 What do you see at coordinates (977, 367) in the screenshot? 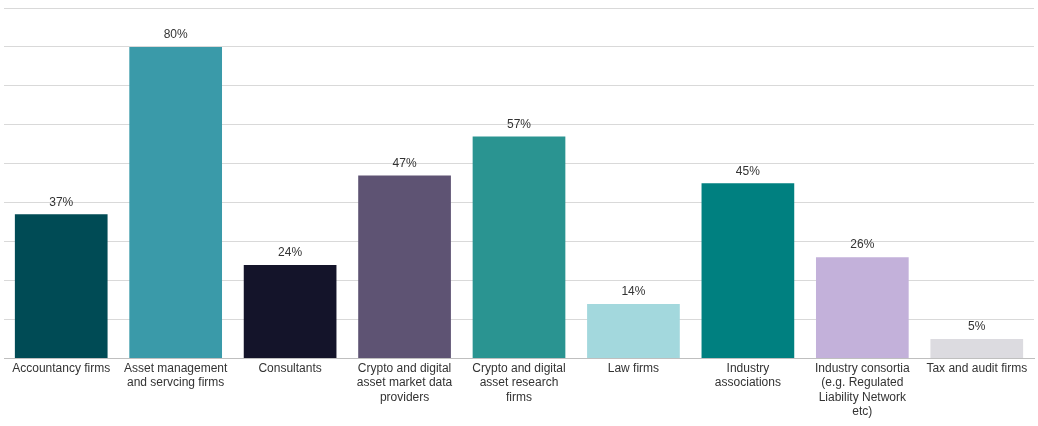
I see `x-tick-label: Tax and audit firms` at bounding box center [977, 367].